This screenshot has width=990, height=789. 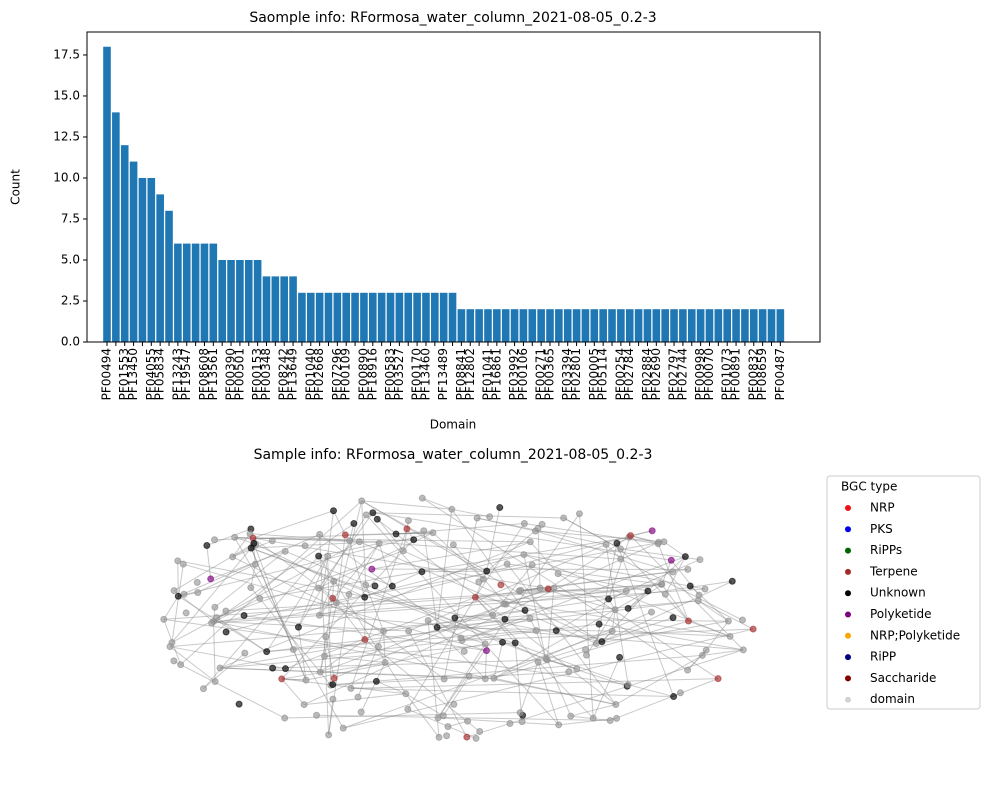 What do you see at coordinates (762, 374) in the screenshot?
I see `x-tick-label: PF08659` at bounding box center [762, 374].